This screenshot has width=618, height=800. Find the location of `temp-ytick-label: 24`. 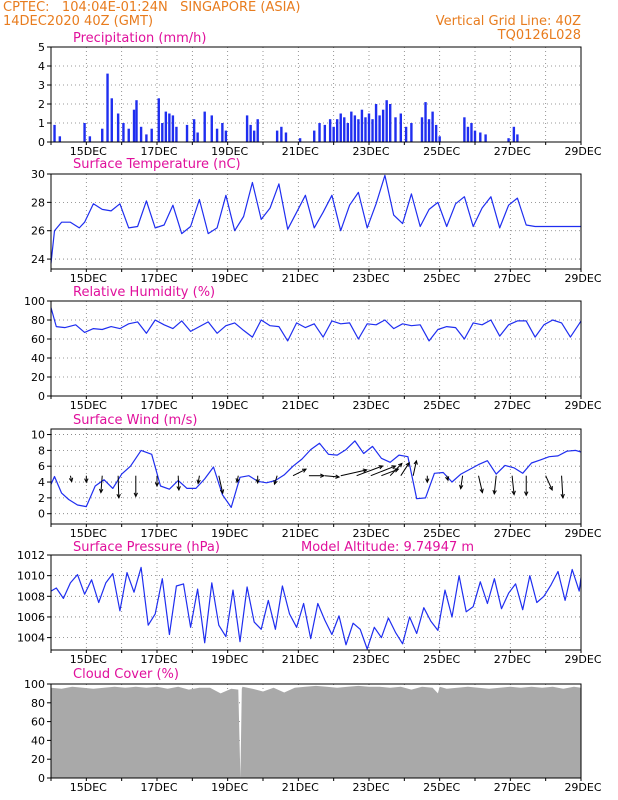

temp-ytick-label: 24 is located at coordinates (38, 259).